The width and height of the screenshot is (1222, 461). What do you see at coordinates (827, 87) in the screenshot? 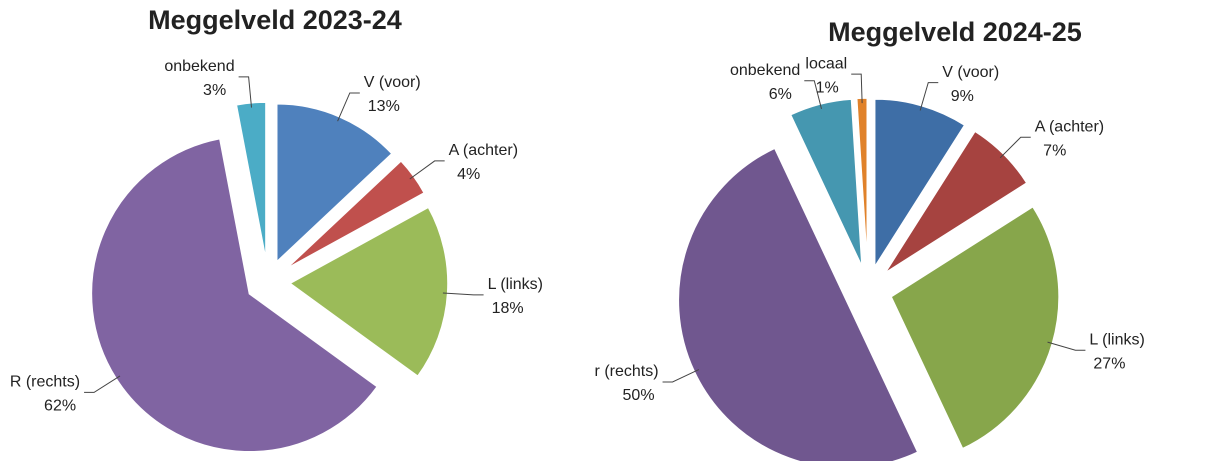
I see `slice-value-label: 1%` at bounding box center [827, 87].